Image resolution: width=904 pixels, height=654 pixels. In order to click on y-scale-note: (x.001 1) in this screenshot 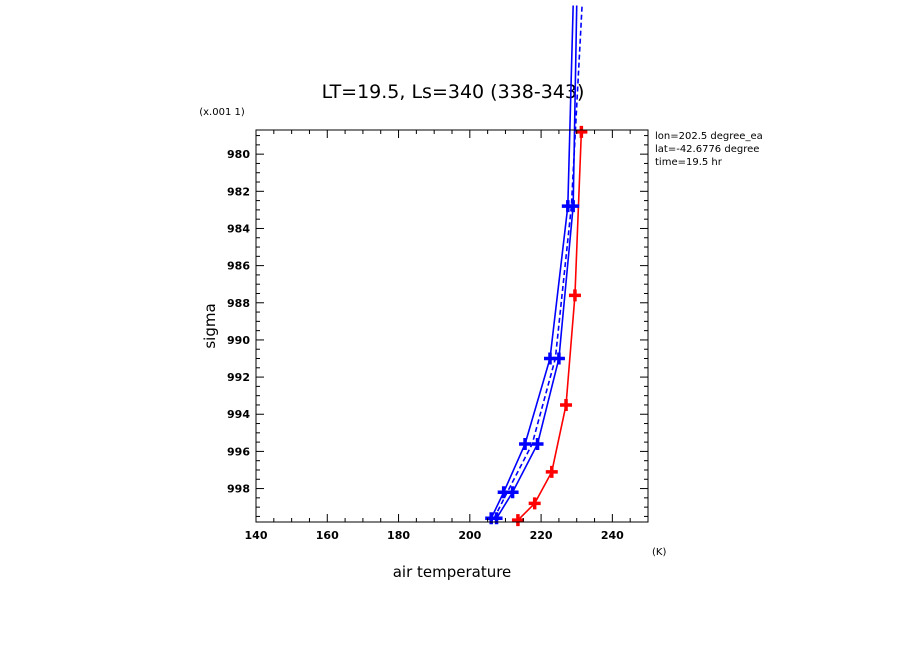, I will do `click(222, 112)`.